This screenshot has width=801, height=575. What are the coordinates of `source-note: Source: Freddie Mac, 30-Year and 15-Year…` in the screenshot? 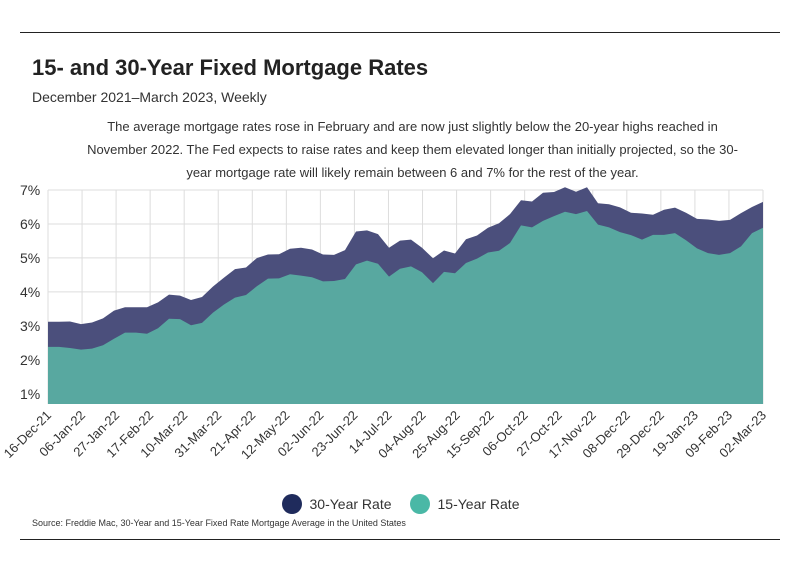 It's located at (219, 523).